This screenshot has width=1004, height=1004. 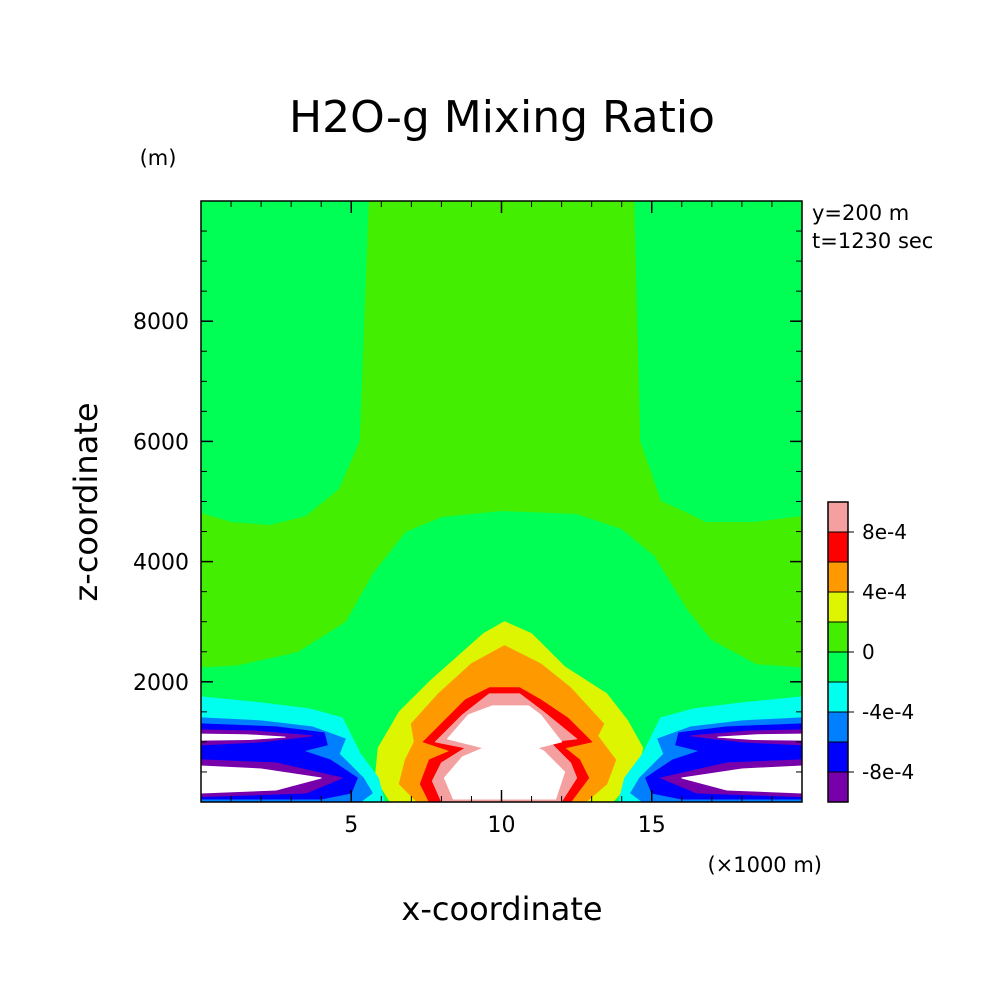 What do you see at coordinates (351, 825) in the screenshot?
I see `x-tick-label: 5` at bounding box center [351, 825].